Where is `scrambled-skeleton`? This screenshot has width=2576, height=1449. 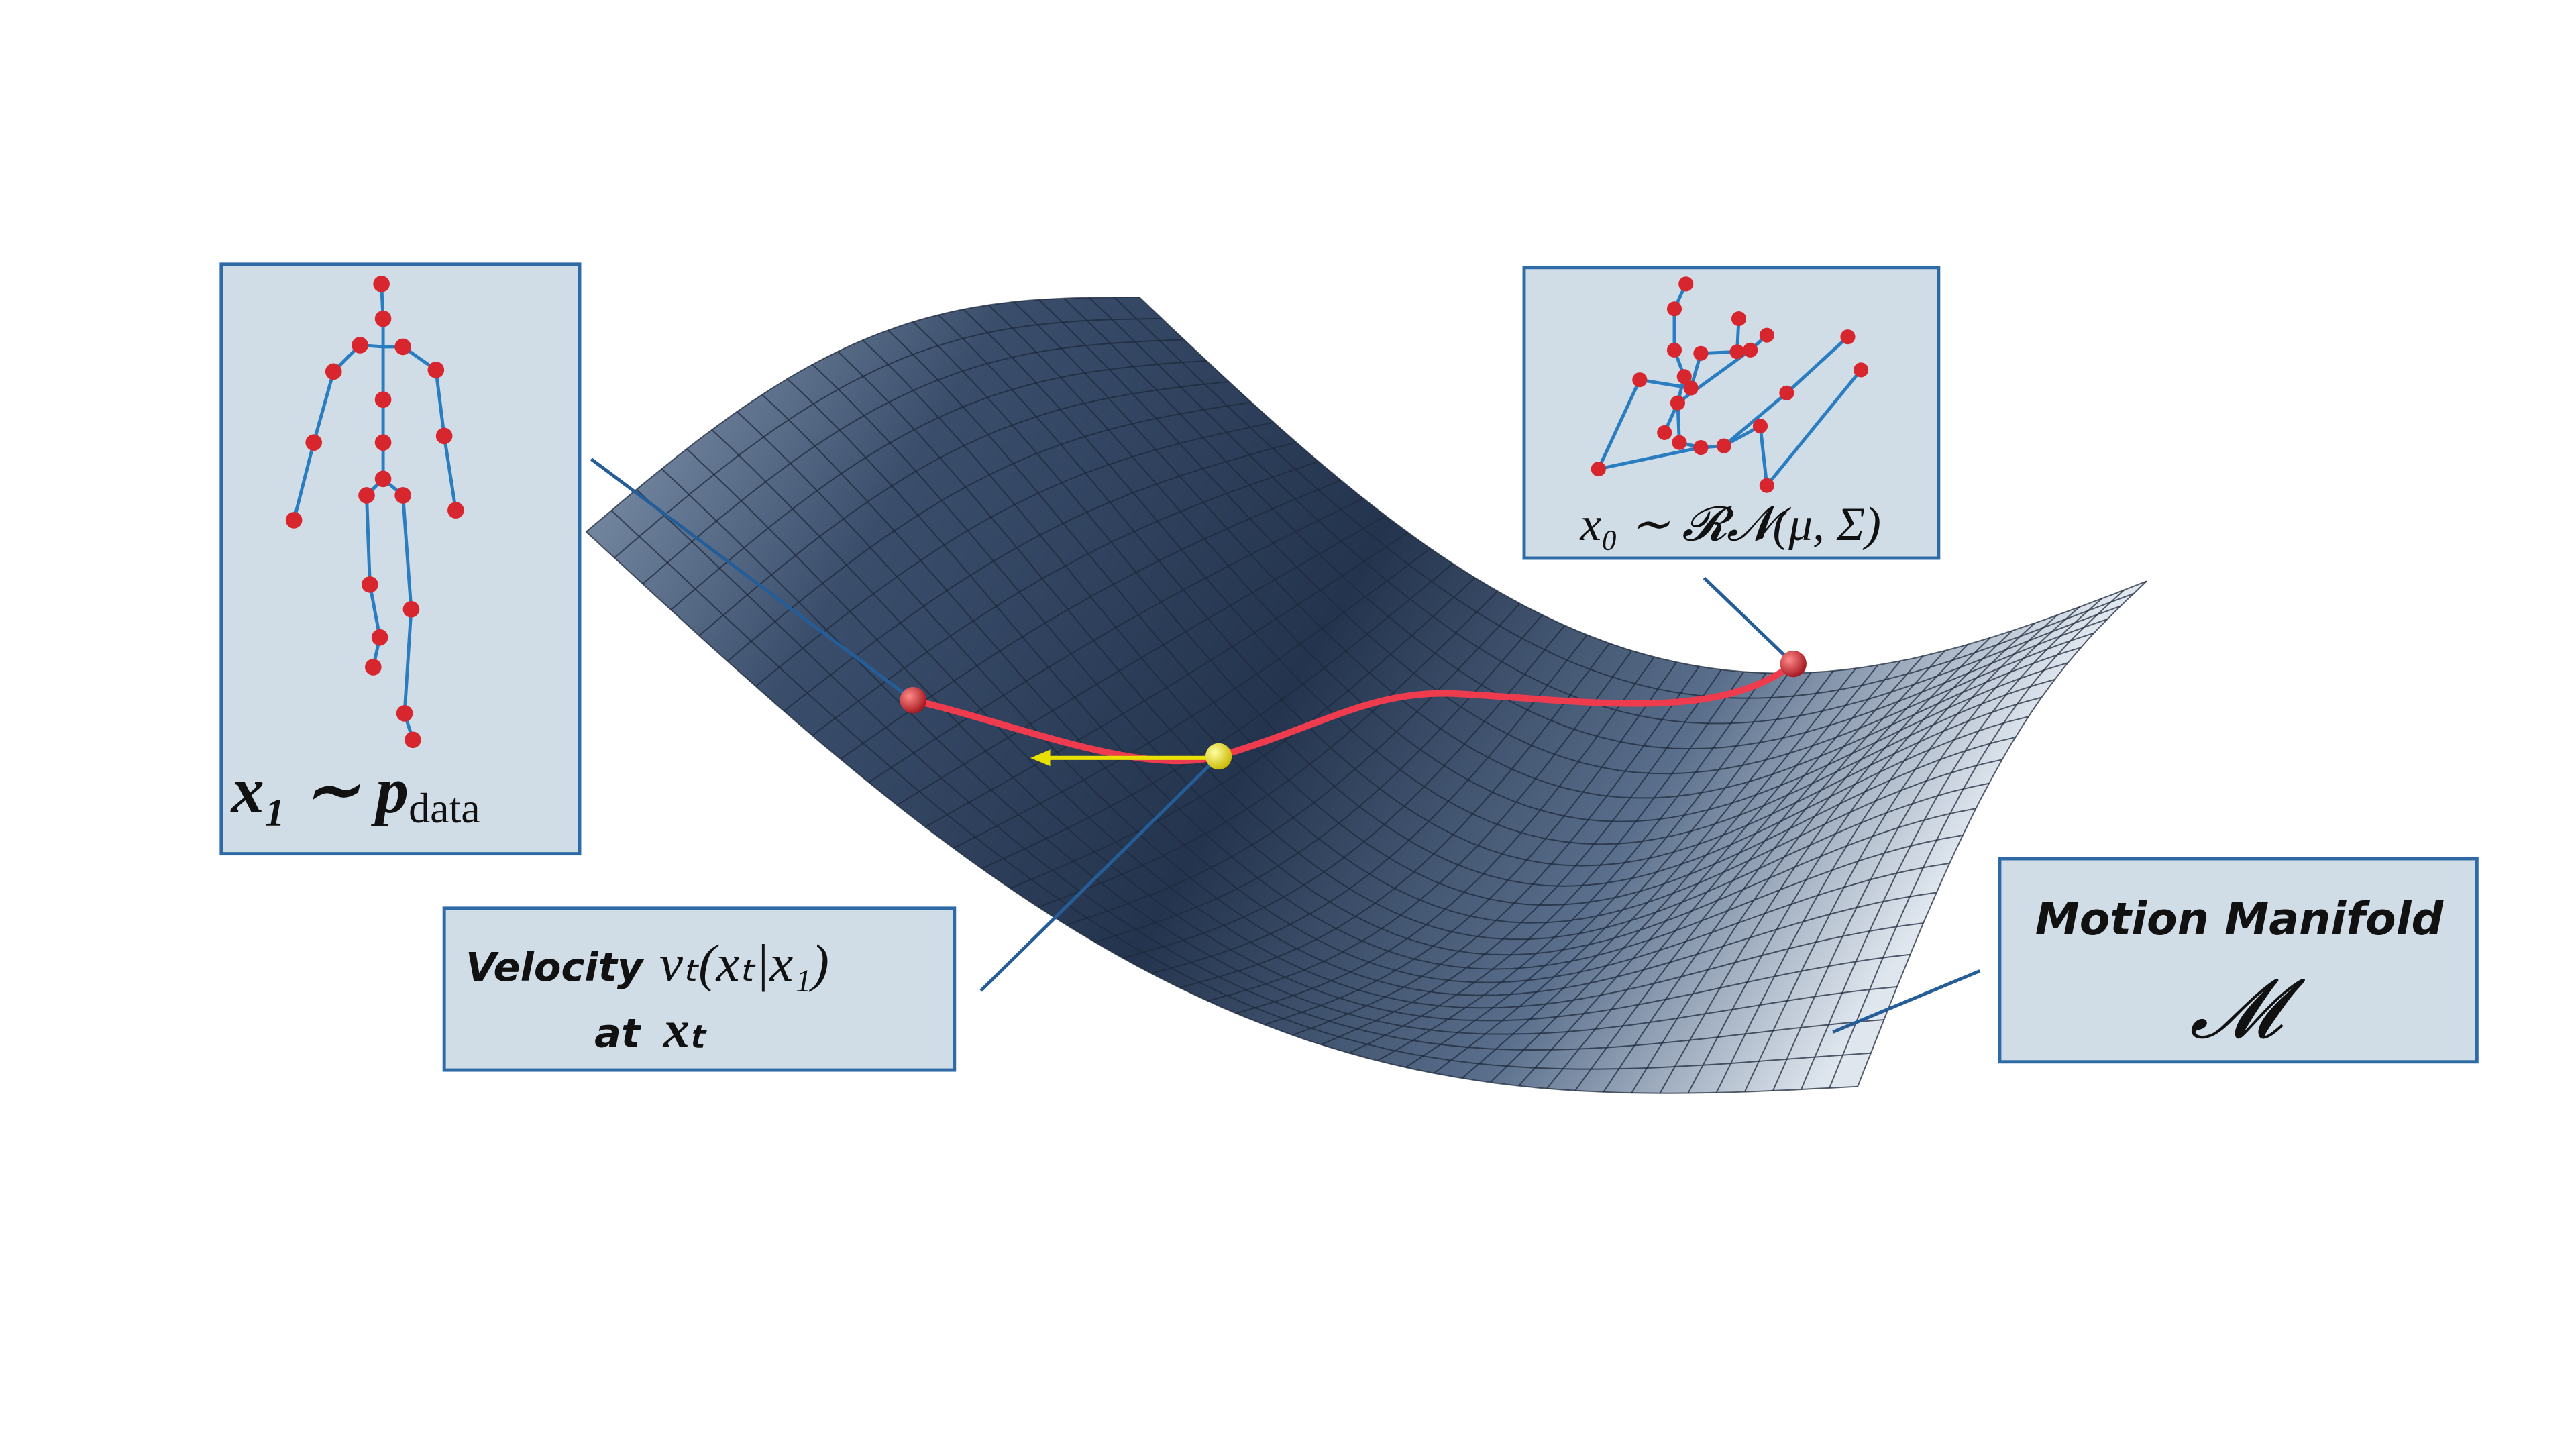 scrambled-skeleton is located at coordinates (1730, 384).